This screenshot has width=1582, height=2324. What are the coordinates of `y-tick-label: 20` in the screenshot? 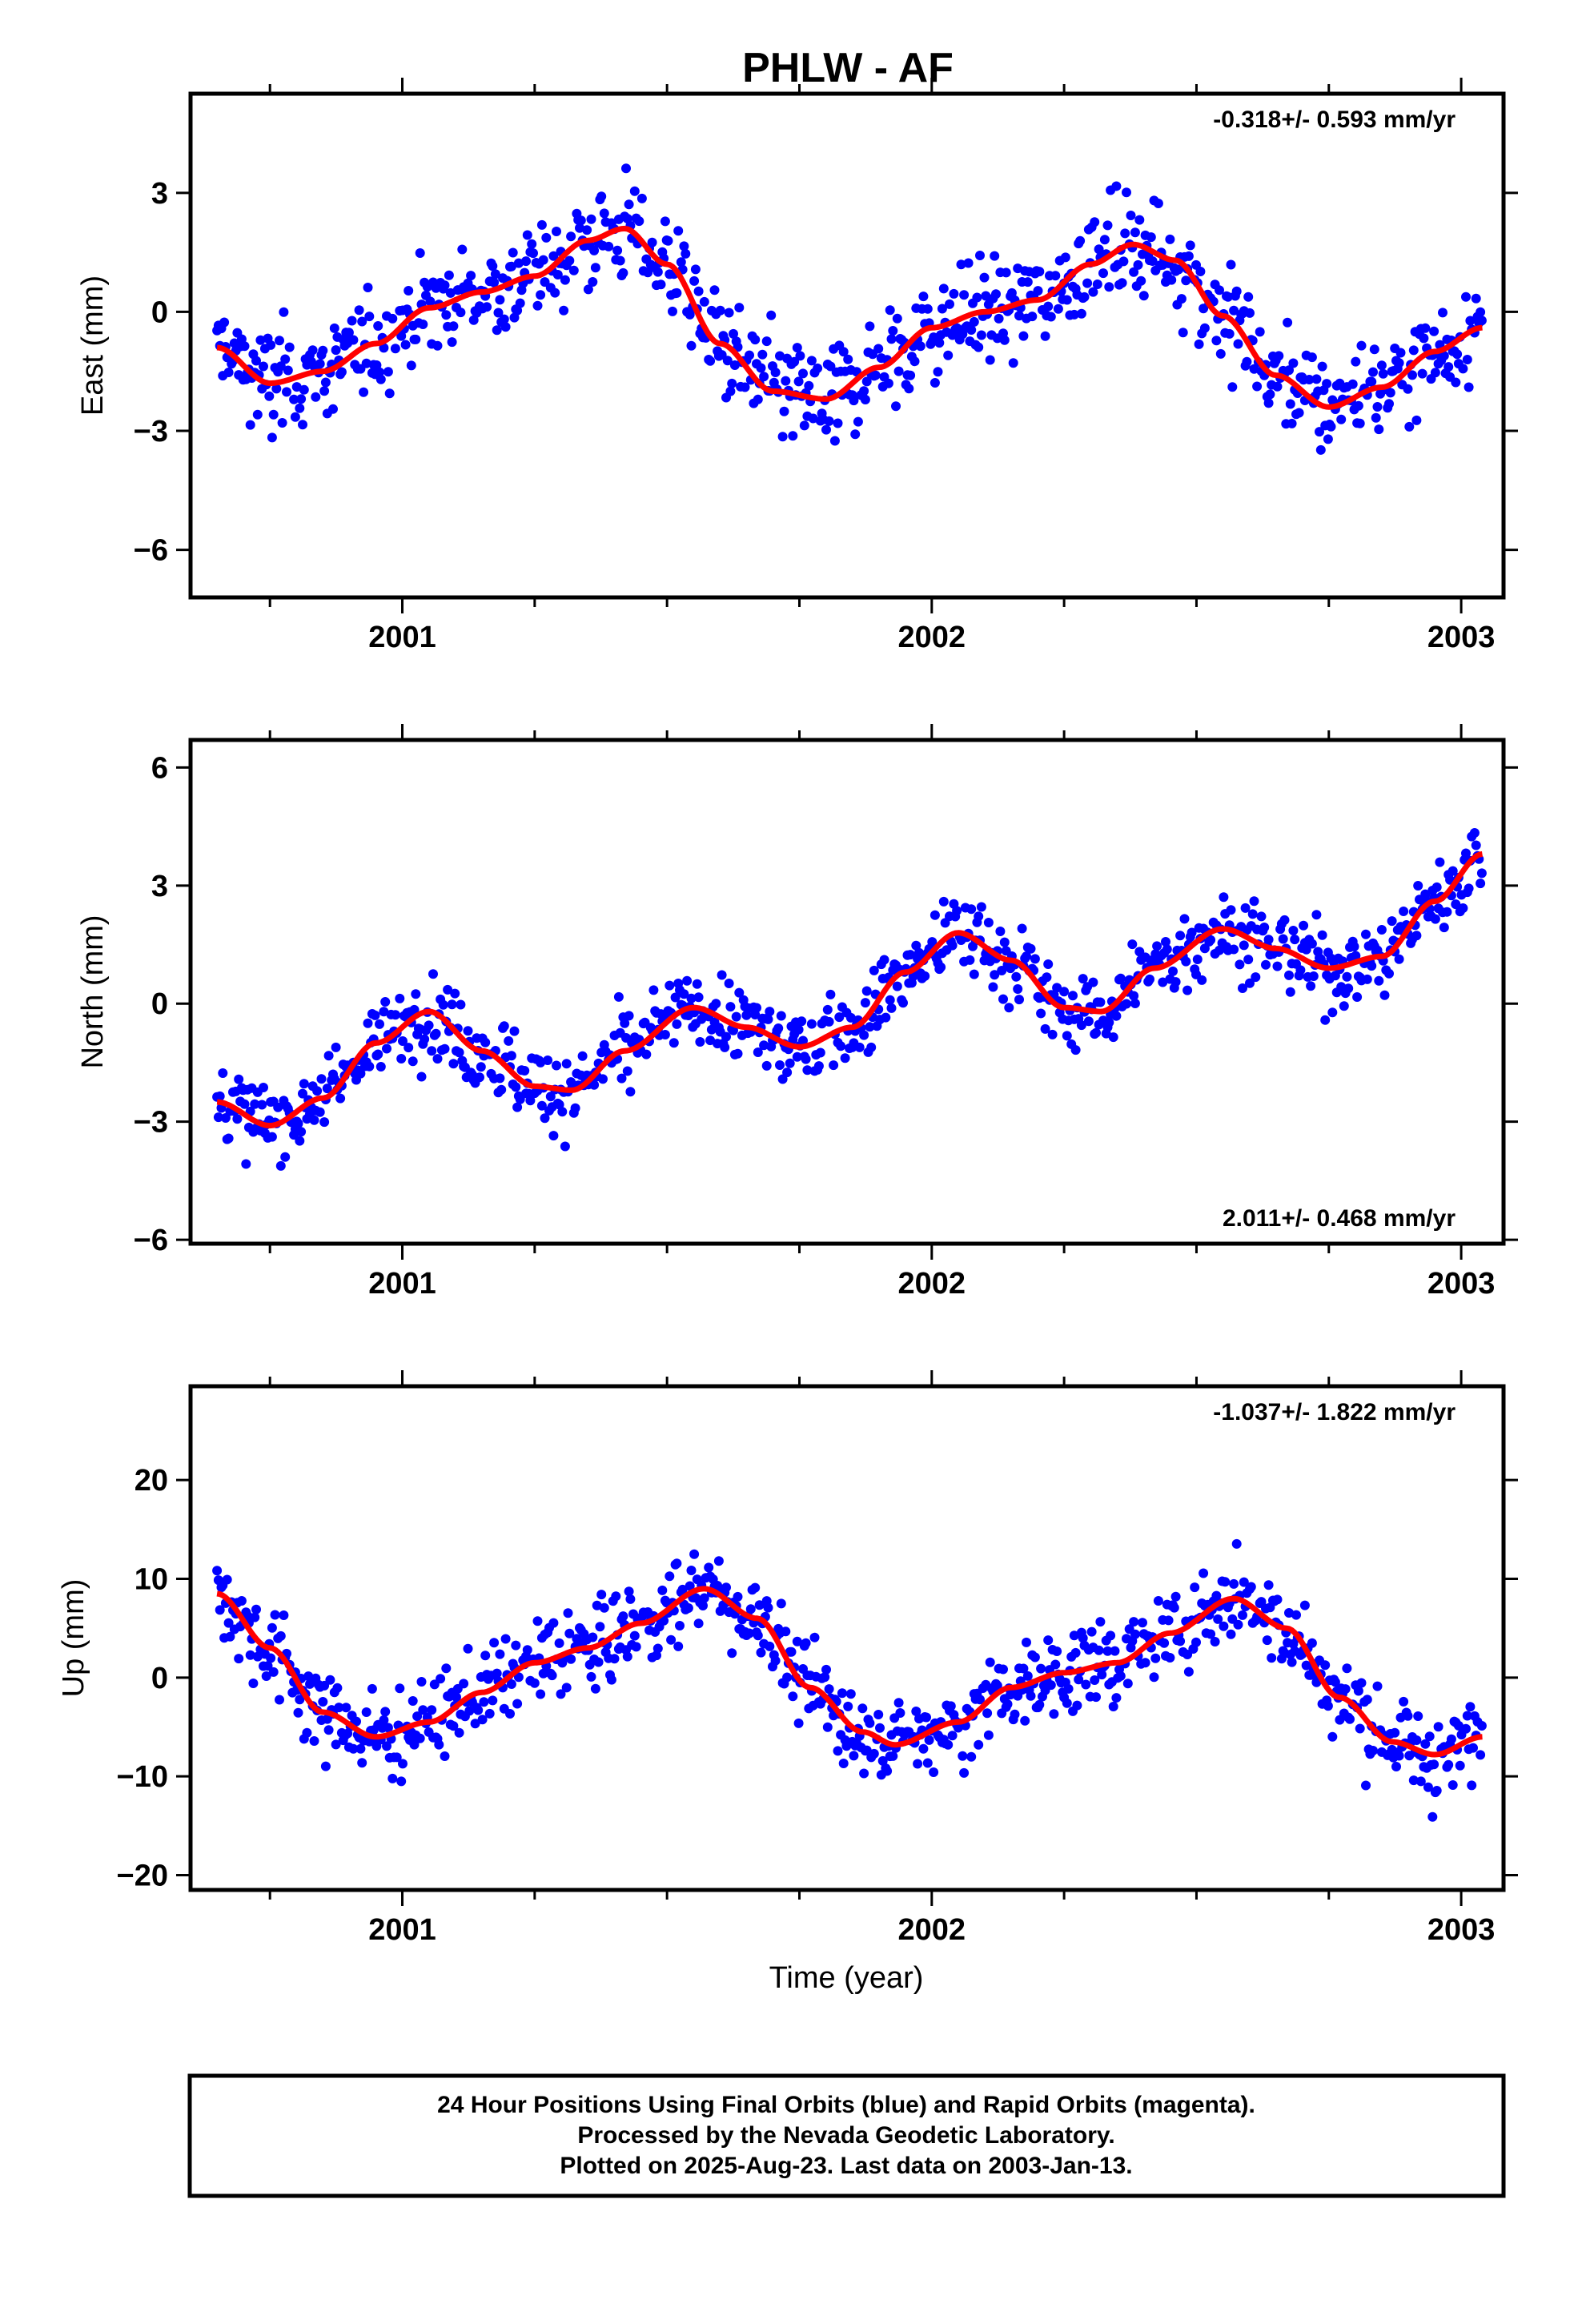 It's located at (151, 1481).